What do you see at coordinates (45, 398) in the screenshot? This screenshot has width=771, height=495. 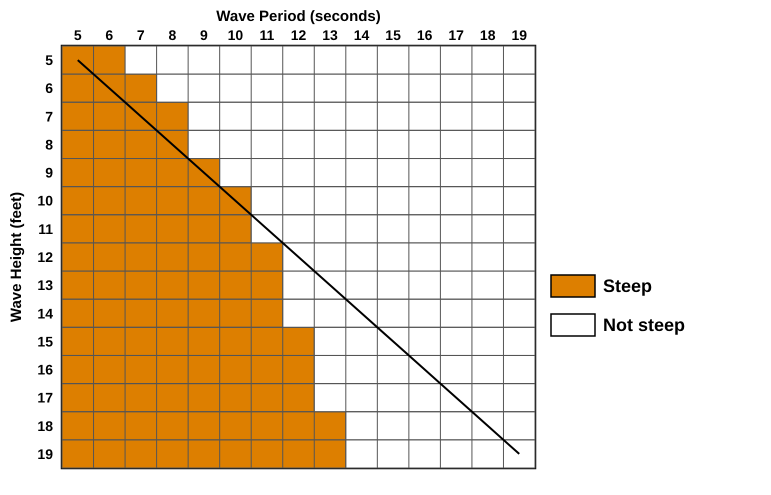 I see `y-tick-label: 17` at bounding box center [45, 398].